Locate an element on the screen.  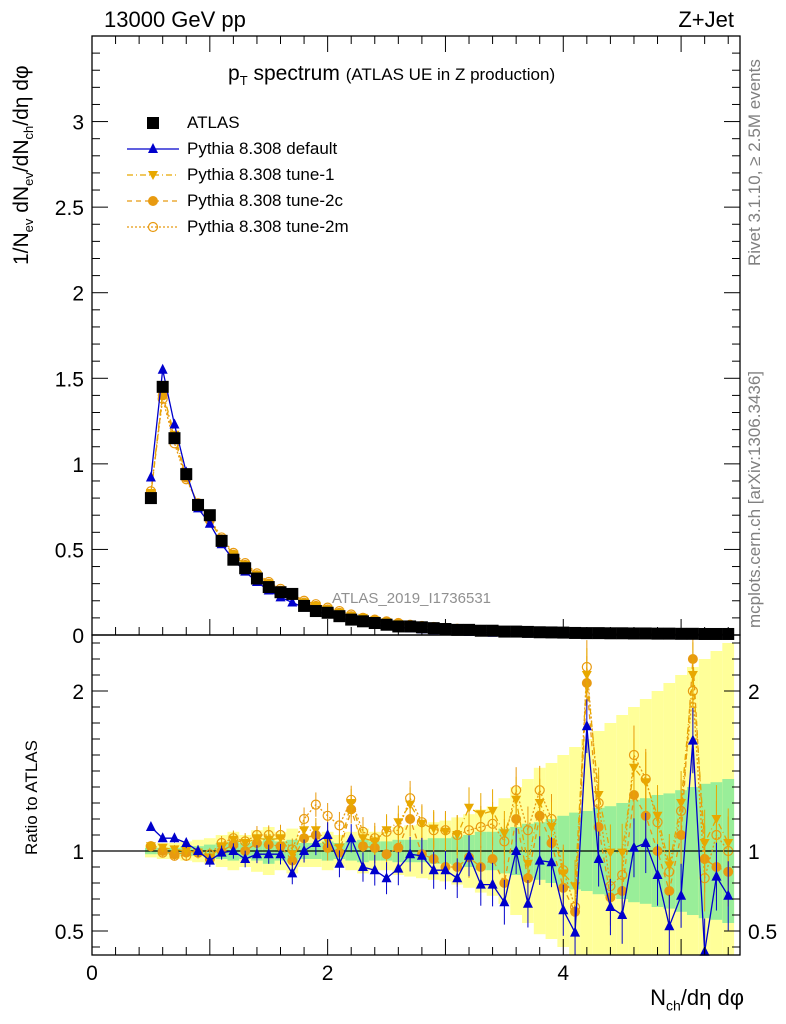
legend-marker is located at coordinates (153, 201).